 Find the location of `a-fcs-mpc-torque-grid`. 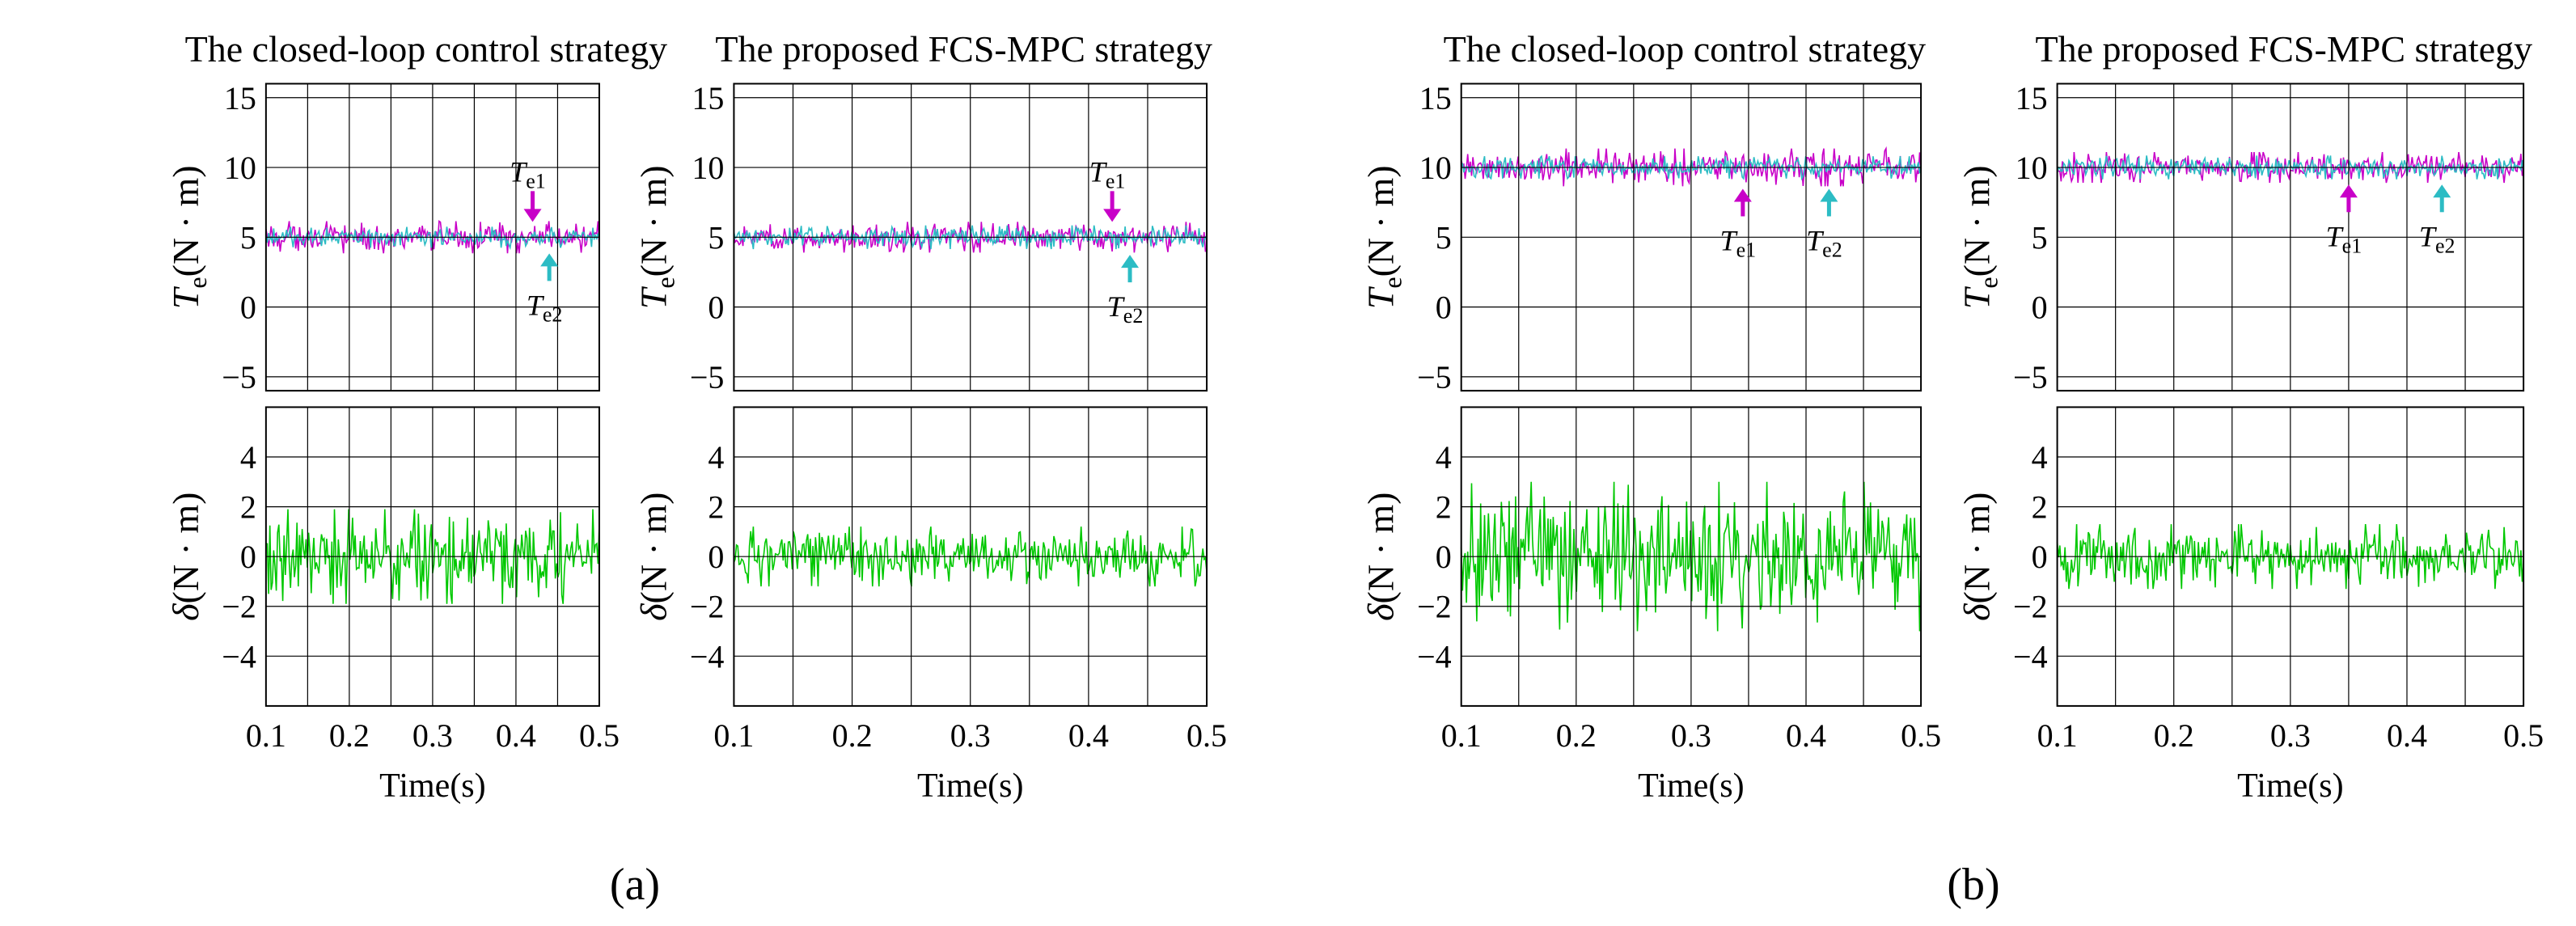

a-fcs-mpc-torque-grid is located at coordinates (971, 237).